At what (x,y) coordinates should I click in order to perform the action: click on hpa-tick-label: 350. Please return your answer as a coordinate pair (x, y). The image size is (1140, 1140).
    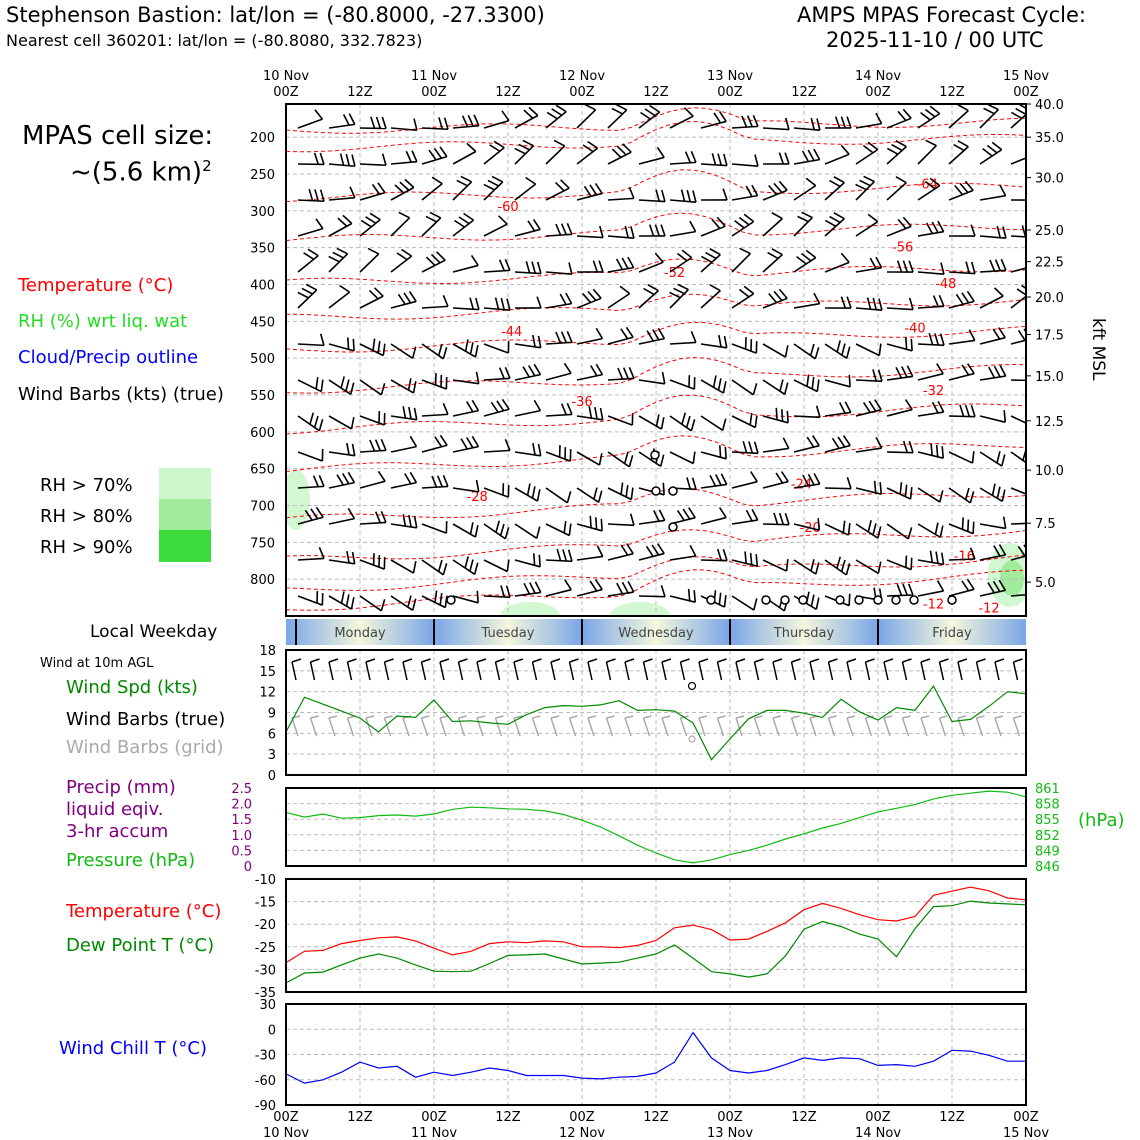
    Looking at the image, I should click on (262, 249).